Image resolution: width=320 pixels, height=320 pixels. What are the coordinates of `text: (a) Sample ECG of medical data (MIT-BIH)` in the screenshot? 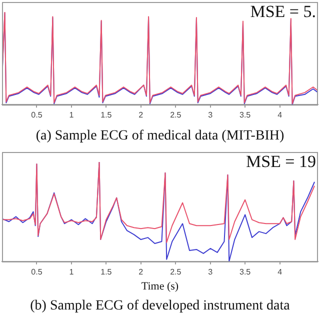 It's located at (160, 136).